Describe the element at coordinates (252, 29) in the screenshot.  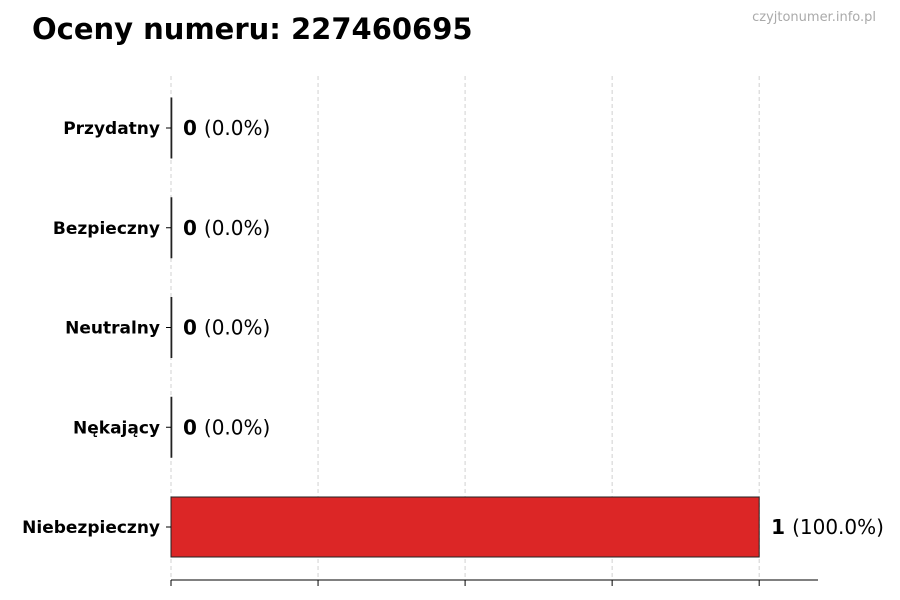
I see `chart-title: Oceny numeru: 227460695` at that location.